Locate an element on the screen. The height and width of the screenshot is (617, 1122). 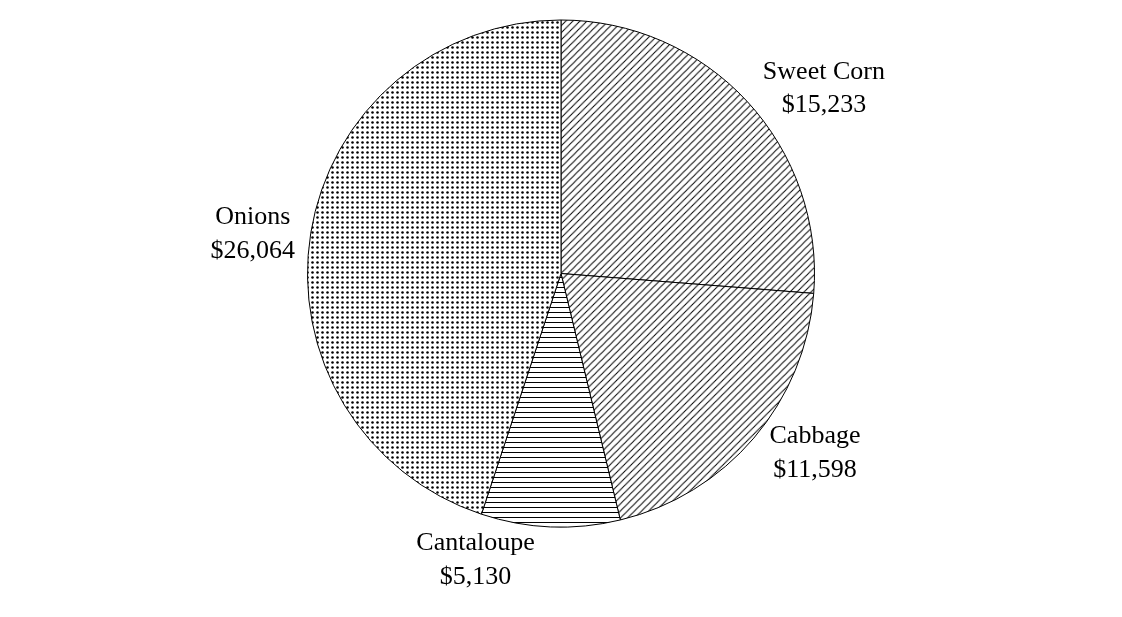
data-label: $5,130 is located at coordinates (475, 575).